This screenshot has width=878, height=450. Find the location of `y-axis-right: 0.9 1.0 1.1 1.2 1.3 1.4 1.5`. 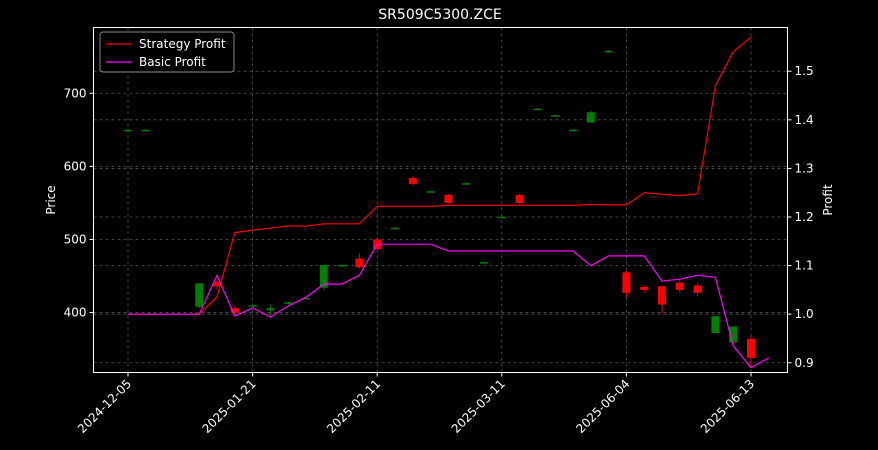

y-axis-right: 0.9 1.0 1.1 1.2 1.3 1.4 1.5 is located at coordinates (800, 217).